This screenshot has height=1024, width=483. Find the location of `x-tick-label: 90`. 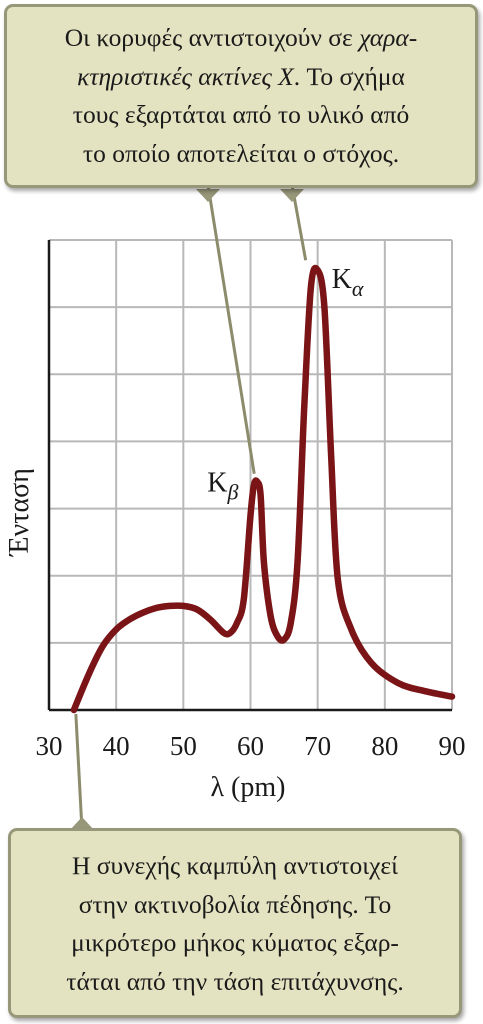

x-tick-label: 90 is located at coordinates (452, 746).